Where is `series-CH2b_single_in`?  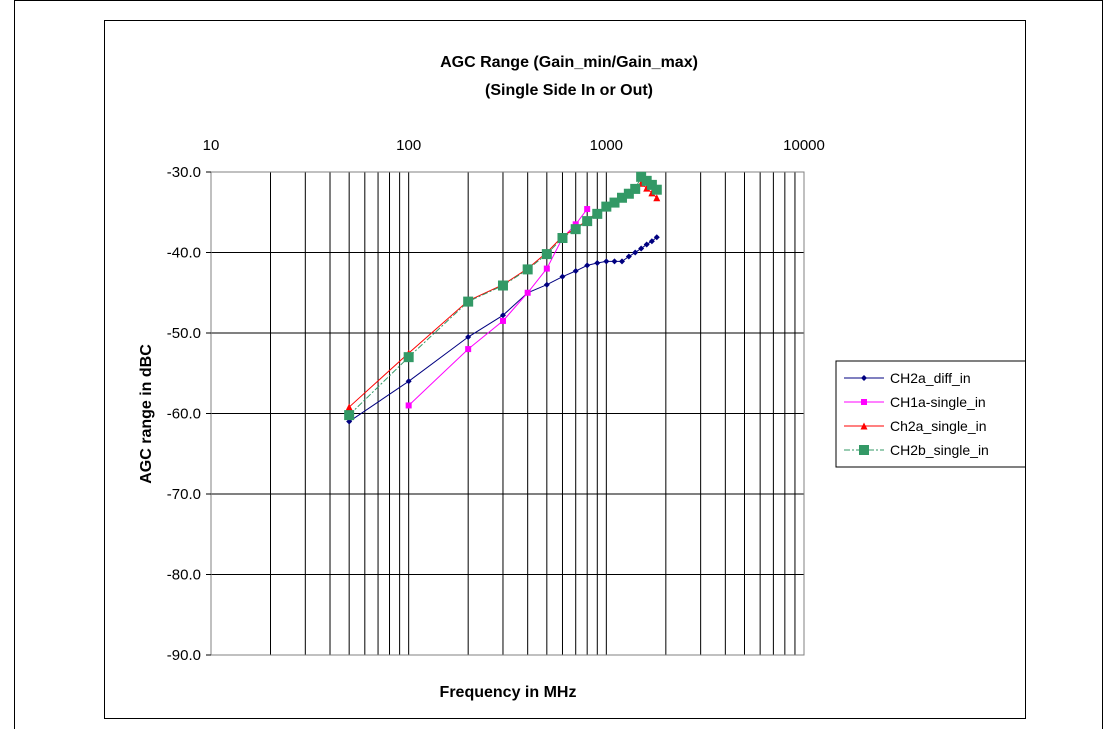 series-CH2b_single_in is located at coordinates (503, 296).